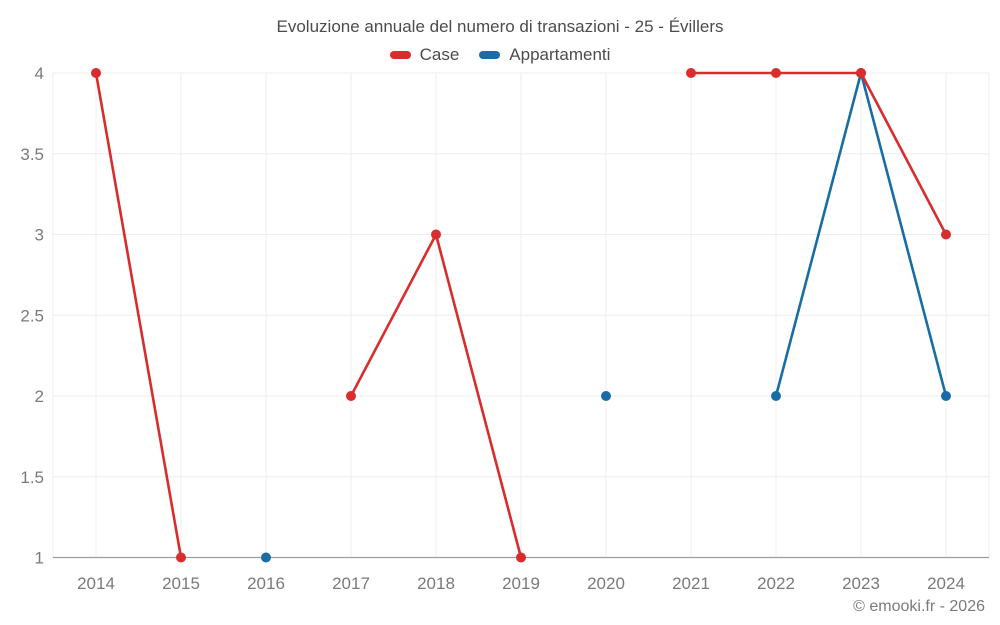 Image resolution: width=1000 pixels, height=625 pixels. Describe the element at coordinates (351, 583) in the screenshot. I see `x-tick-label: 2017` at that location.